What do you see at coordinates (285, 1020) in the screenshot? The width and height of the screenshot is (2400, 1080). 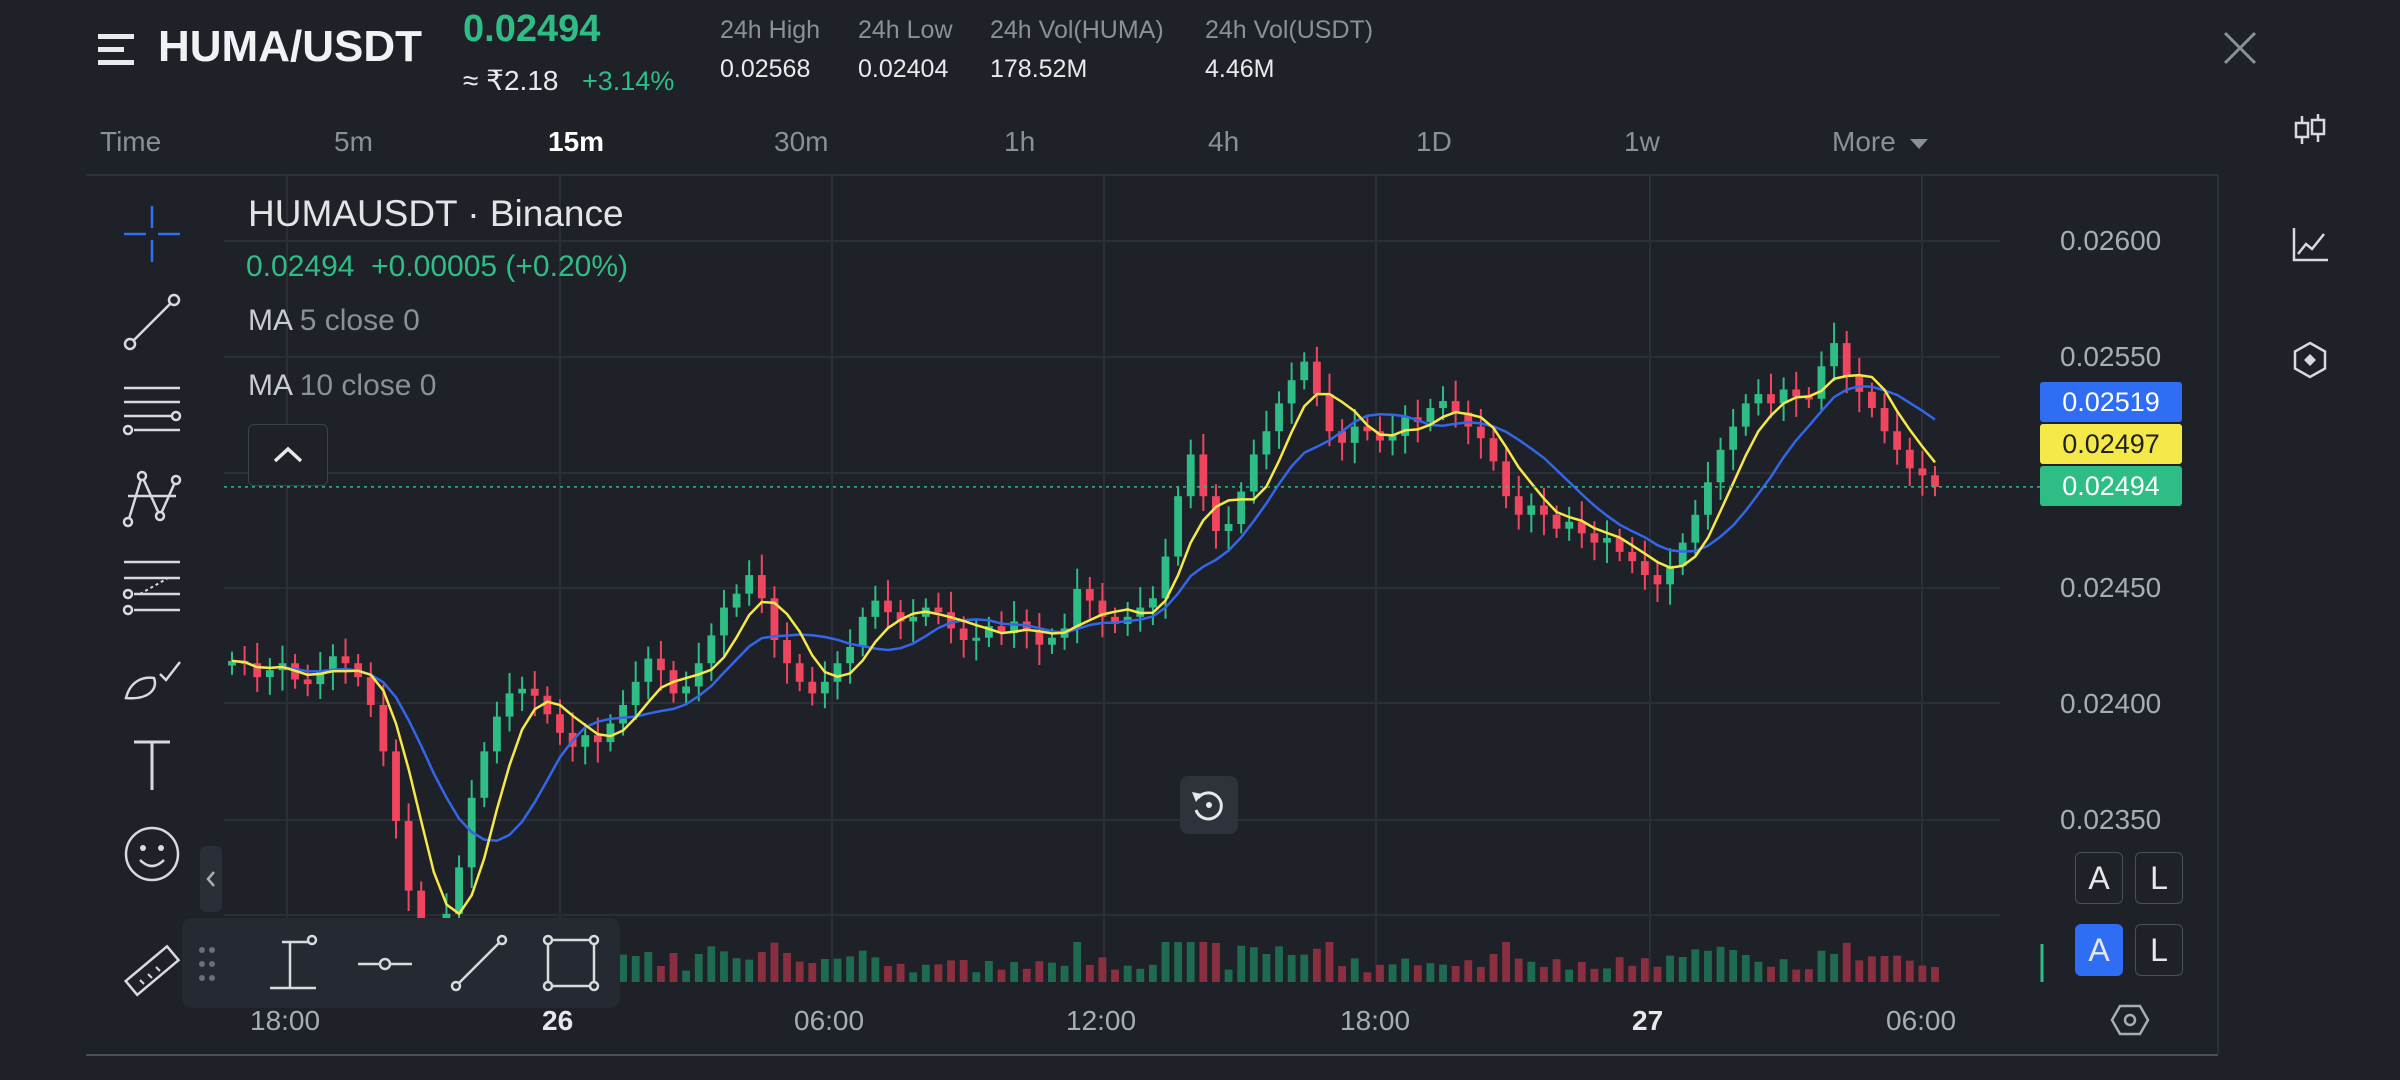 I see `x-tick: 18:00` at bounding box center [285, 1020].